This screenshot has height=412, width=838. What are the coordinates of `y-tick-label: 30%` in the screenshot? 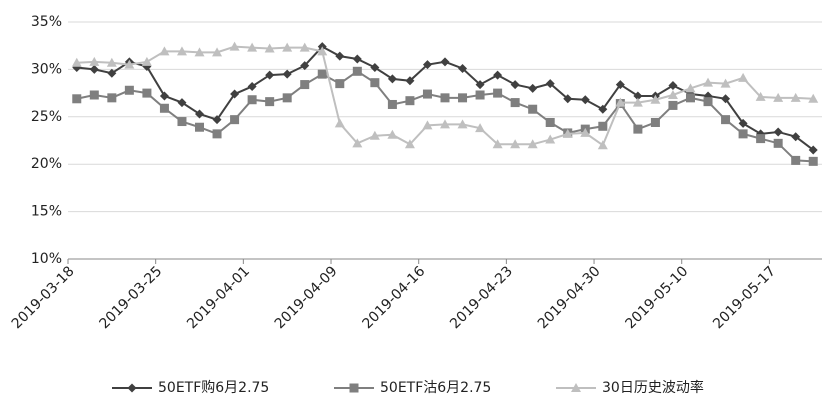 It's located at (46, 69).